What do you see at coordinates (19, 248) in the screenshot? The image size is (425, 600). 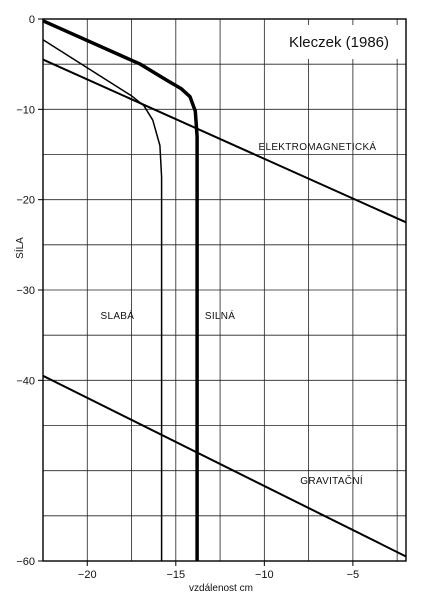 I see `y-axis-label: SÍLA` at bounding box center [19, 248].